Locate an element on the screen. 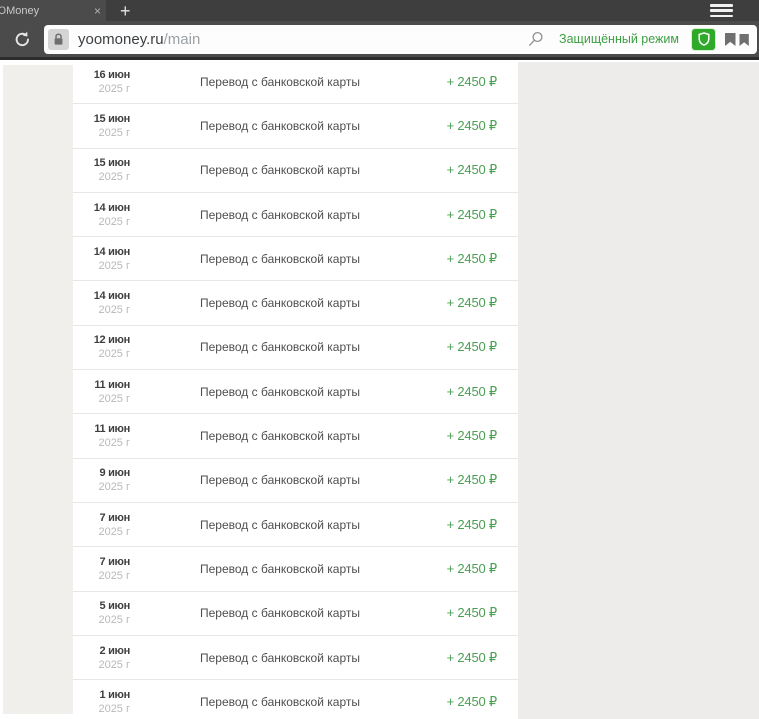 This screenshot has width=759, height=719. transaction-day: 1 июн is located at coordinates (115, 694).